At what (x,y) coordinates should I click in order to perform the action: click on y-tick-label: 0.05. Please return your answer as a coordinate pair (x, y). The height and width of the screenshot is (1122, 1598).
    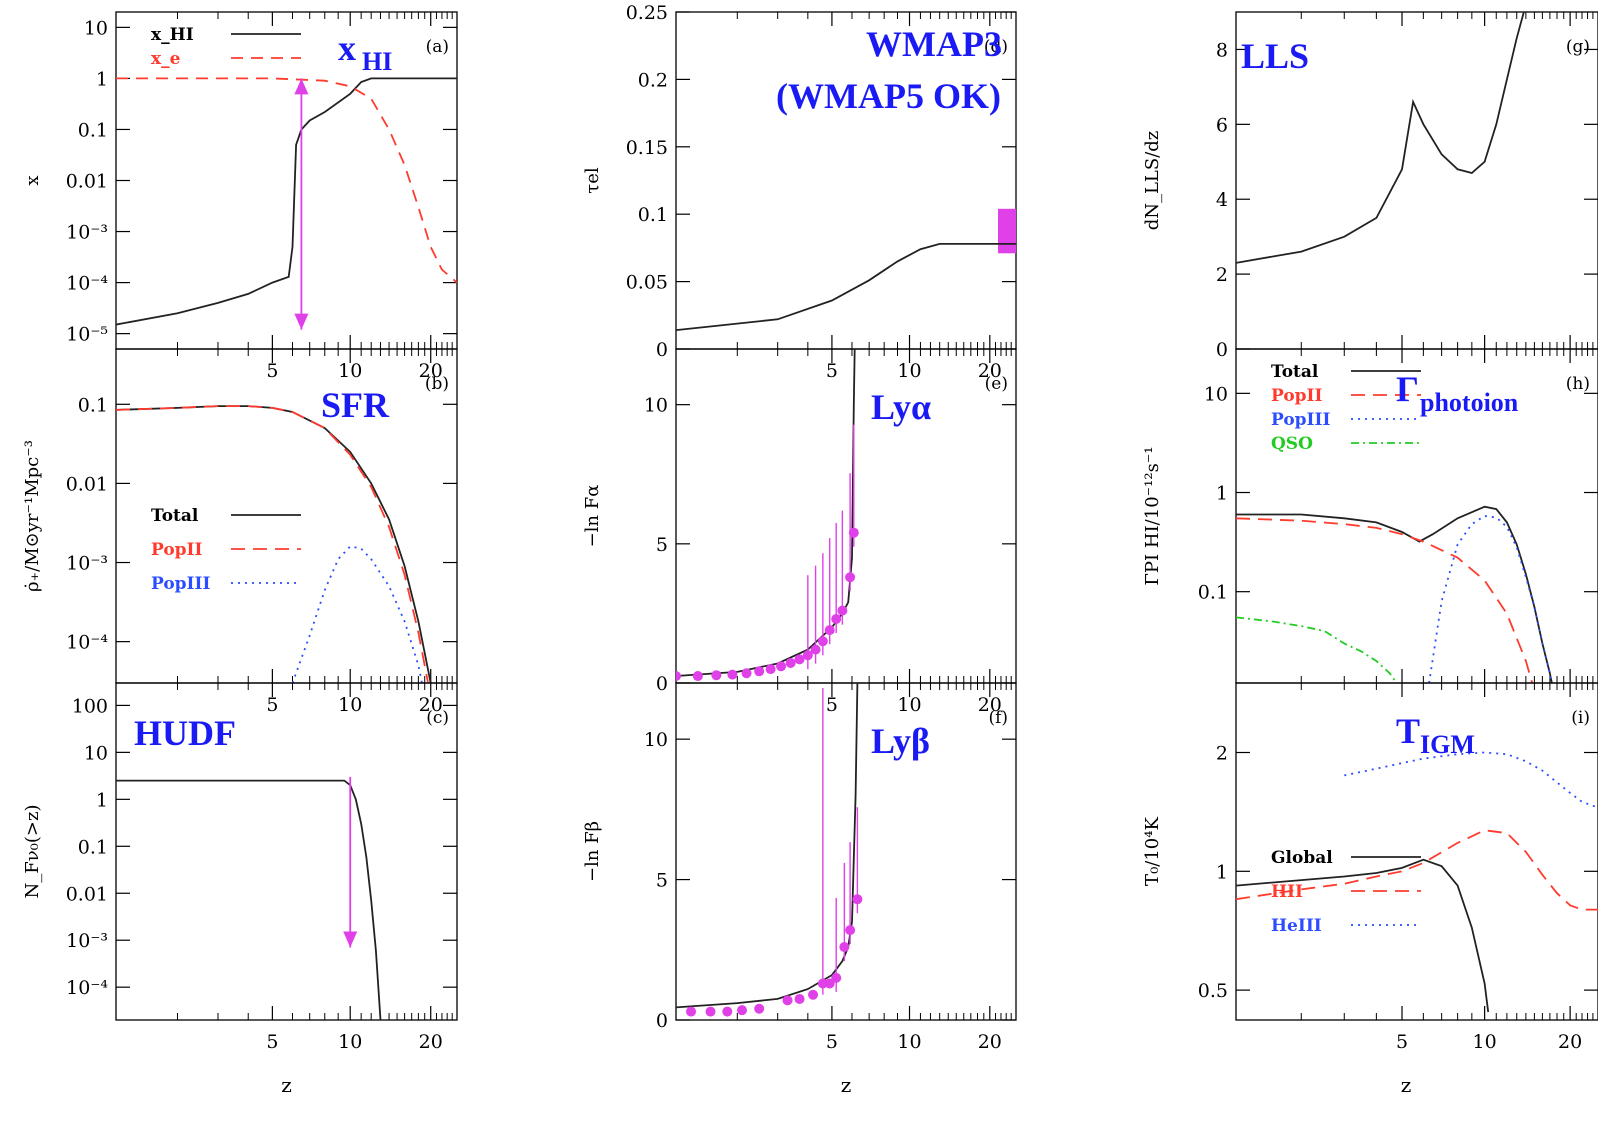
    Looking at the image, I should click on (647, 283).